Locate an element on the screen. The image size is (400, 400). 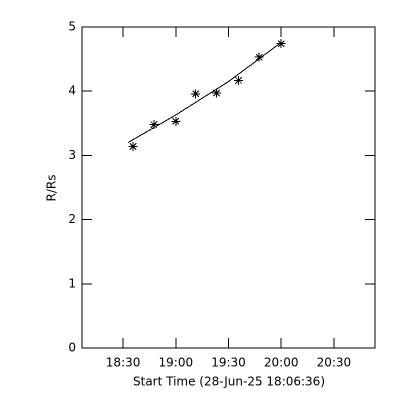
x-tick-label: 19:00 is located at coordinates (176, 363).